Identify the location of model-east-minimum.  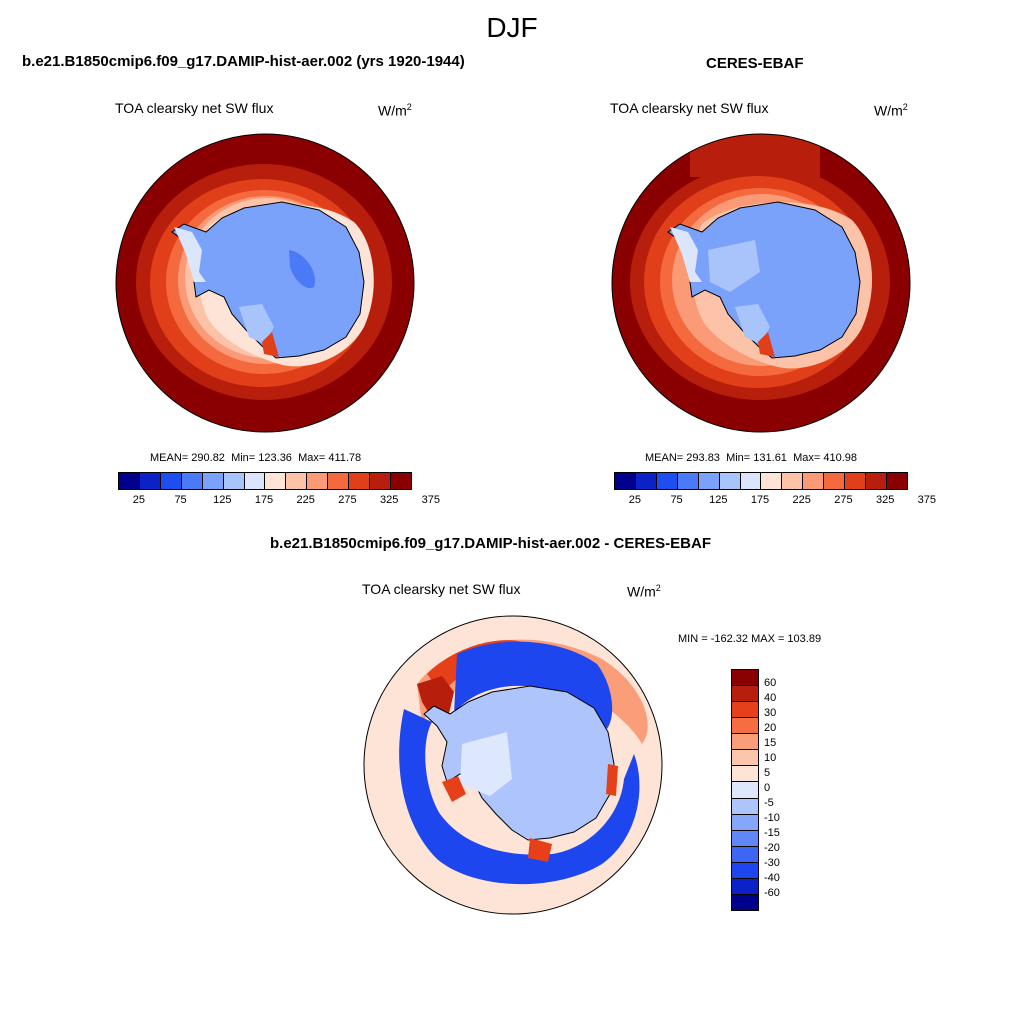
(302, 269).